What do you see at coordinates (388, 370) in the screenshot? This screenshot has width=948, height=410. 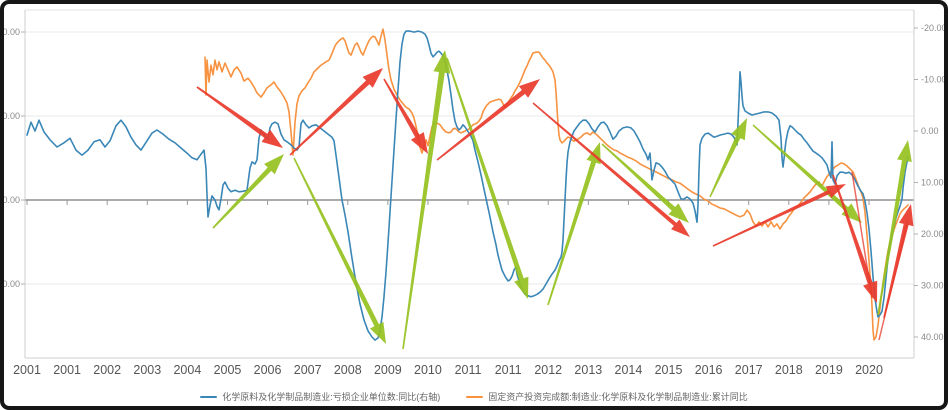 I see `x-axis-label: 2009` at bounding box center [388, 370].